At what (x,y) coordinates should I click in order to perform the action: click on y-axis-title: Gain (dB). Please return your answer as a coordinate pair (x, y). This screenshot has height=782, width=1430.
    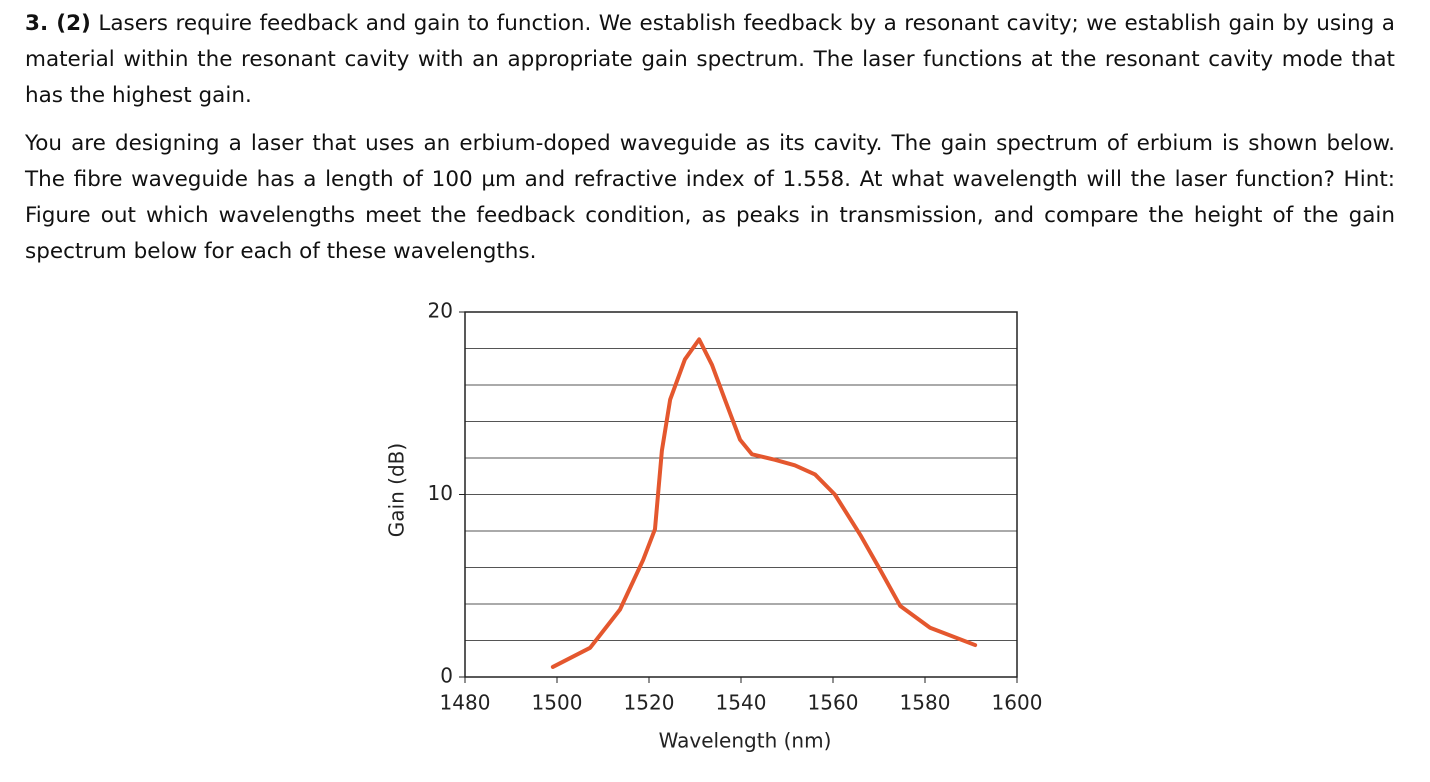
    Looking at the image, I should click on (397, 490).